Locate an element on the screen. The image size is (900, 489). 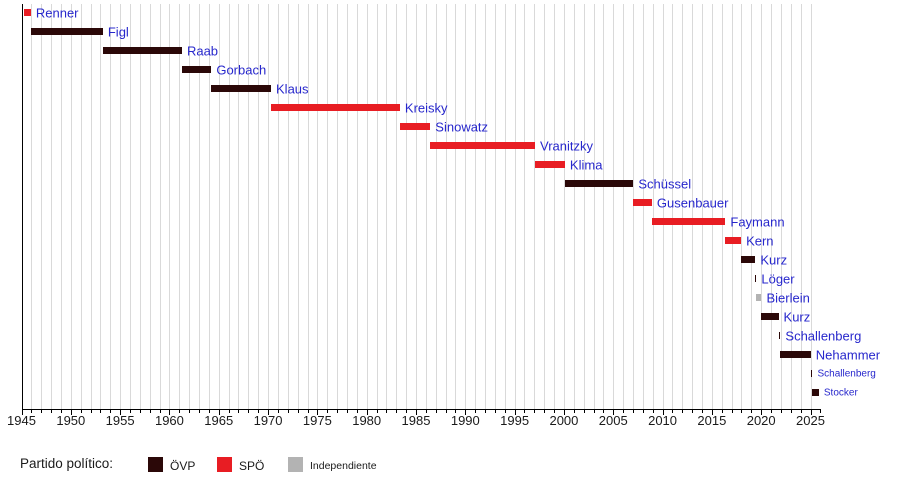
chancellor-label: Raab is located at coordinates (202, 50).